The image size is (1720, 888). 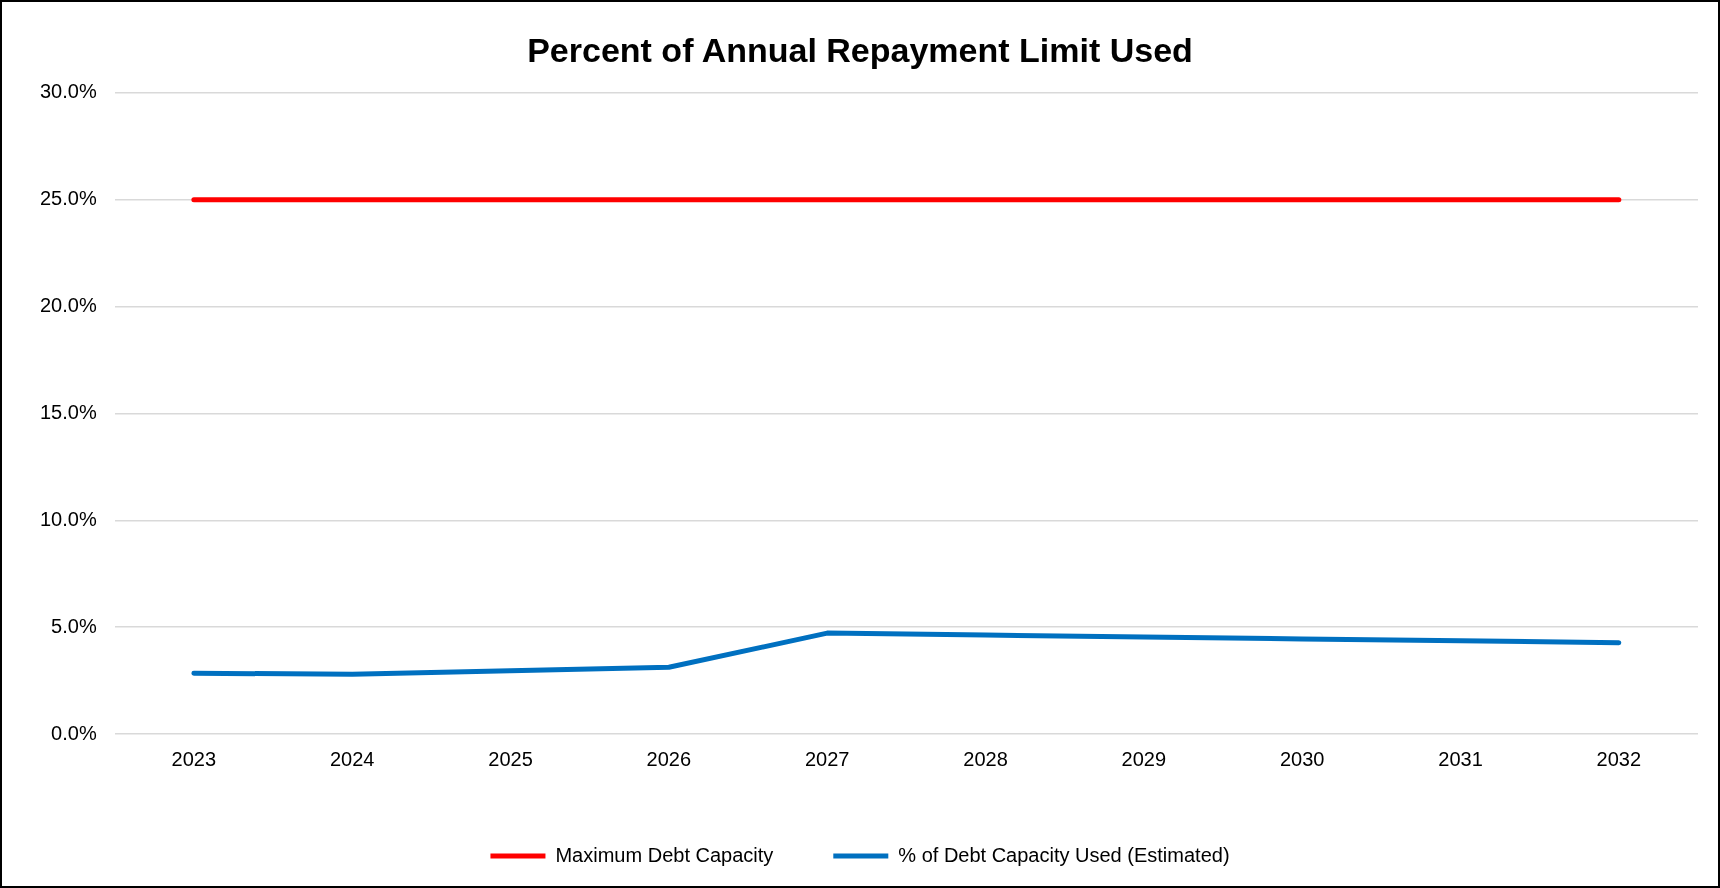 What do you see at coordinates (194, 758) in the screenshot?
I see `x-tick-label: 2023` at bounding box center [194, 758].